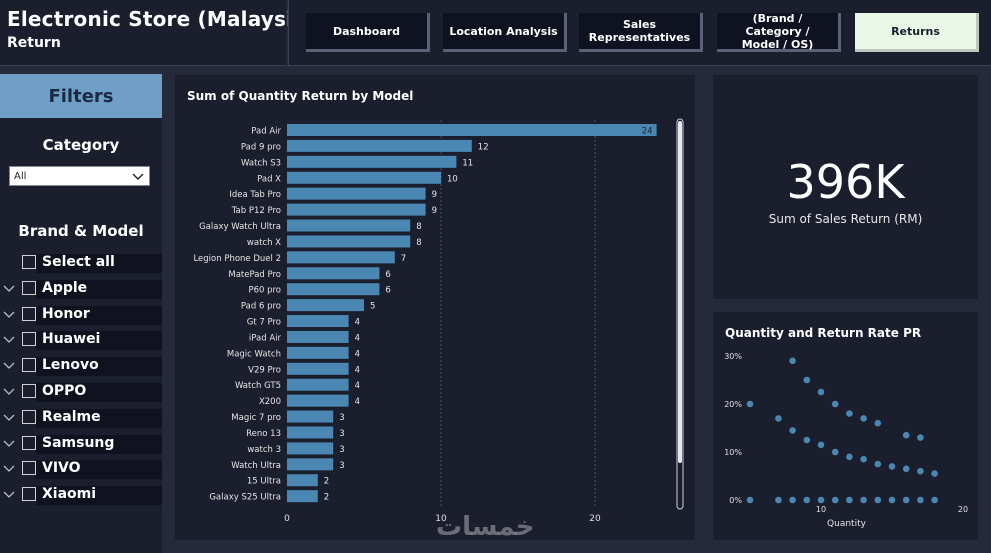  Describe the element at coordinates (264, 243) in the screenshot. I see `category-label: watch X` at that location.